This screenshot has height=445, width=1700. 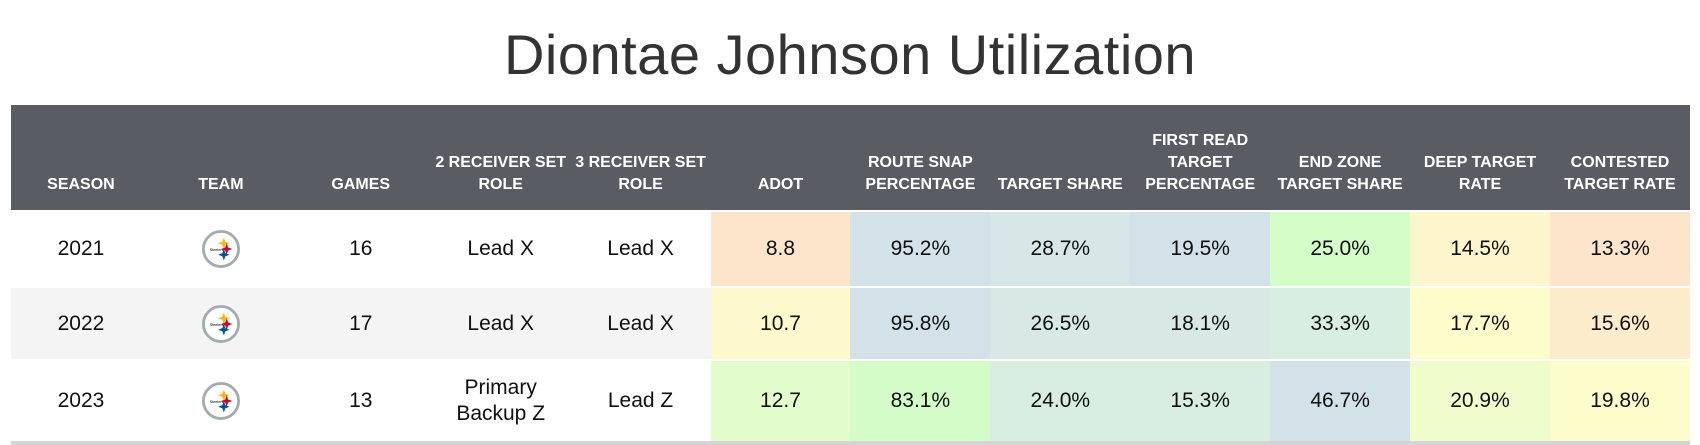 What do you see at coordinates (1480, 158) in the screenshot?
I see `column-header: DEEP TARGET RATE` at bounding box center [1480, 158].